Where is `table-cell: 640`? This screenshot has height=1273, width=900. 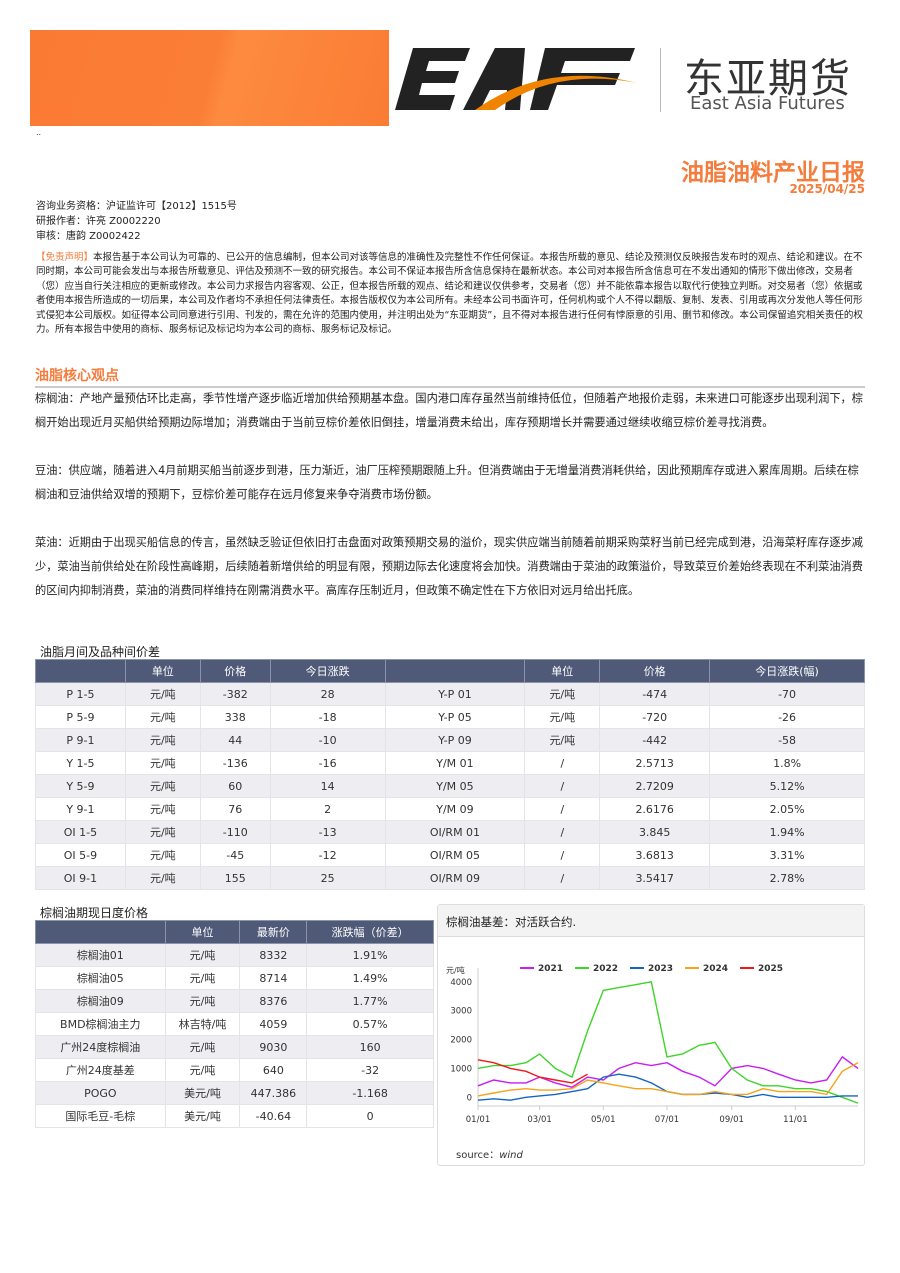 table-cell: 640 is located at coordinates (273, 1070).